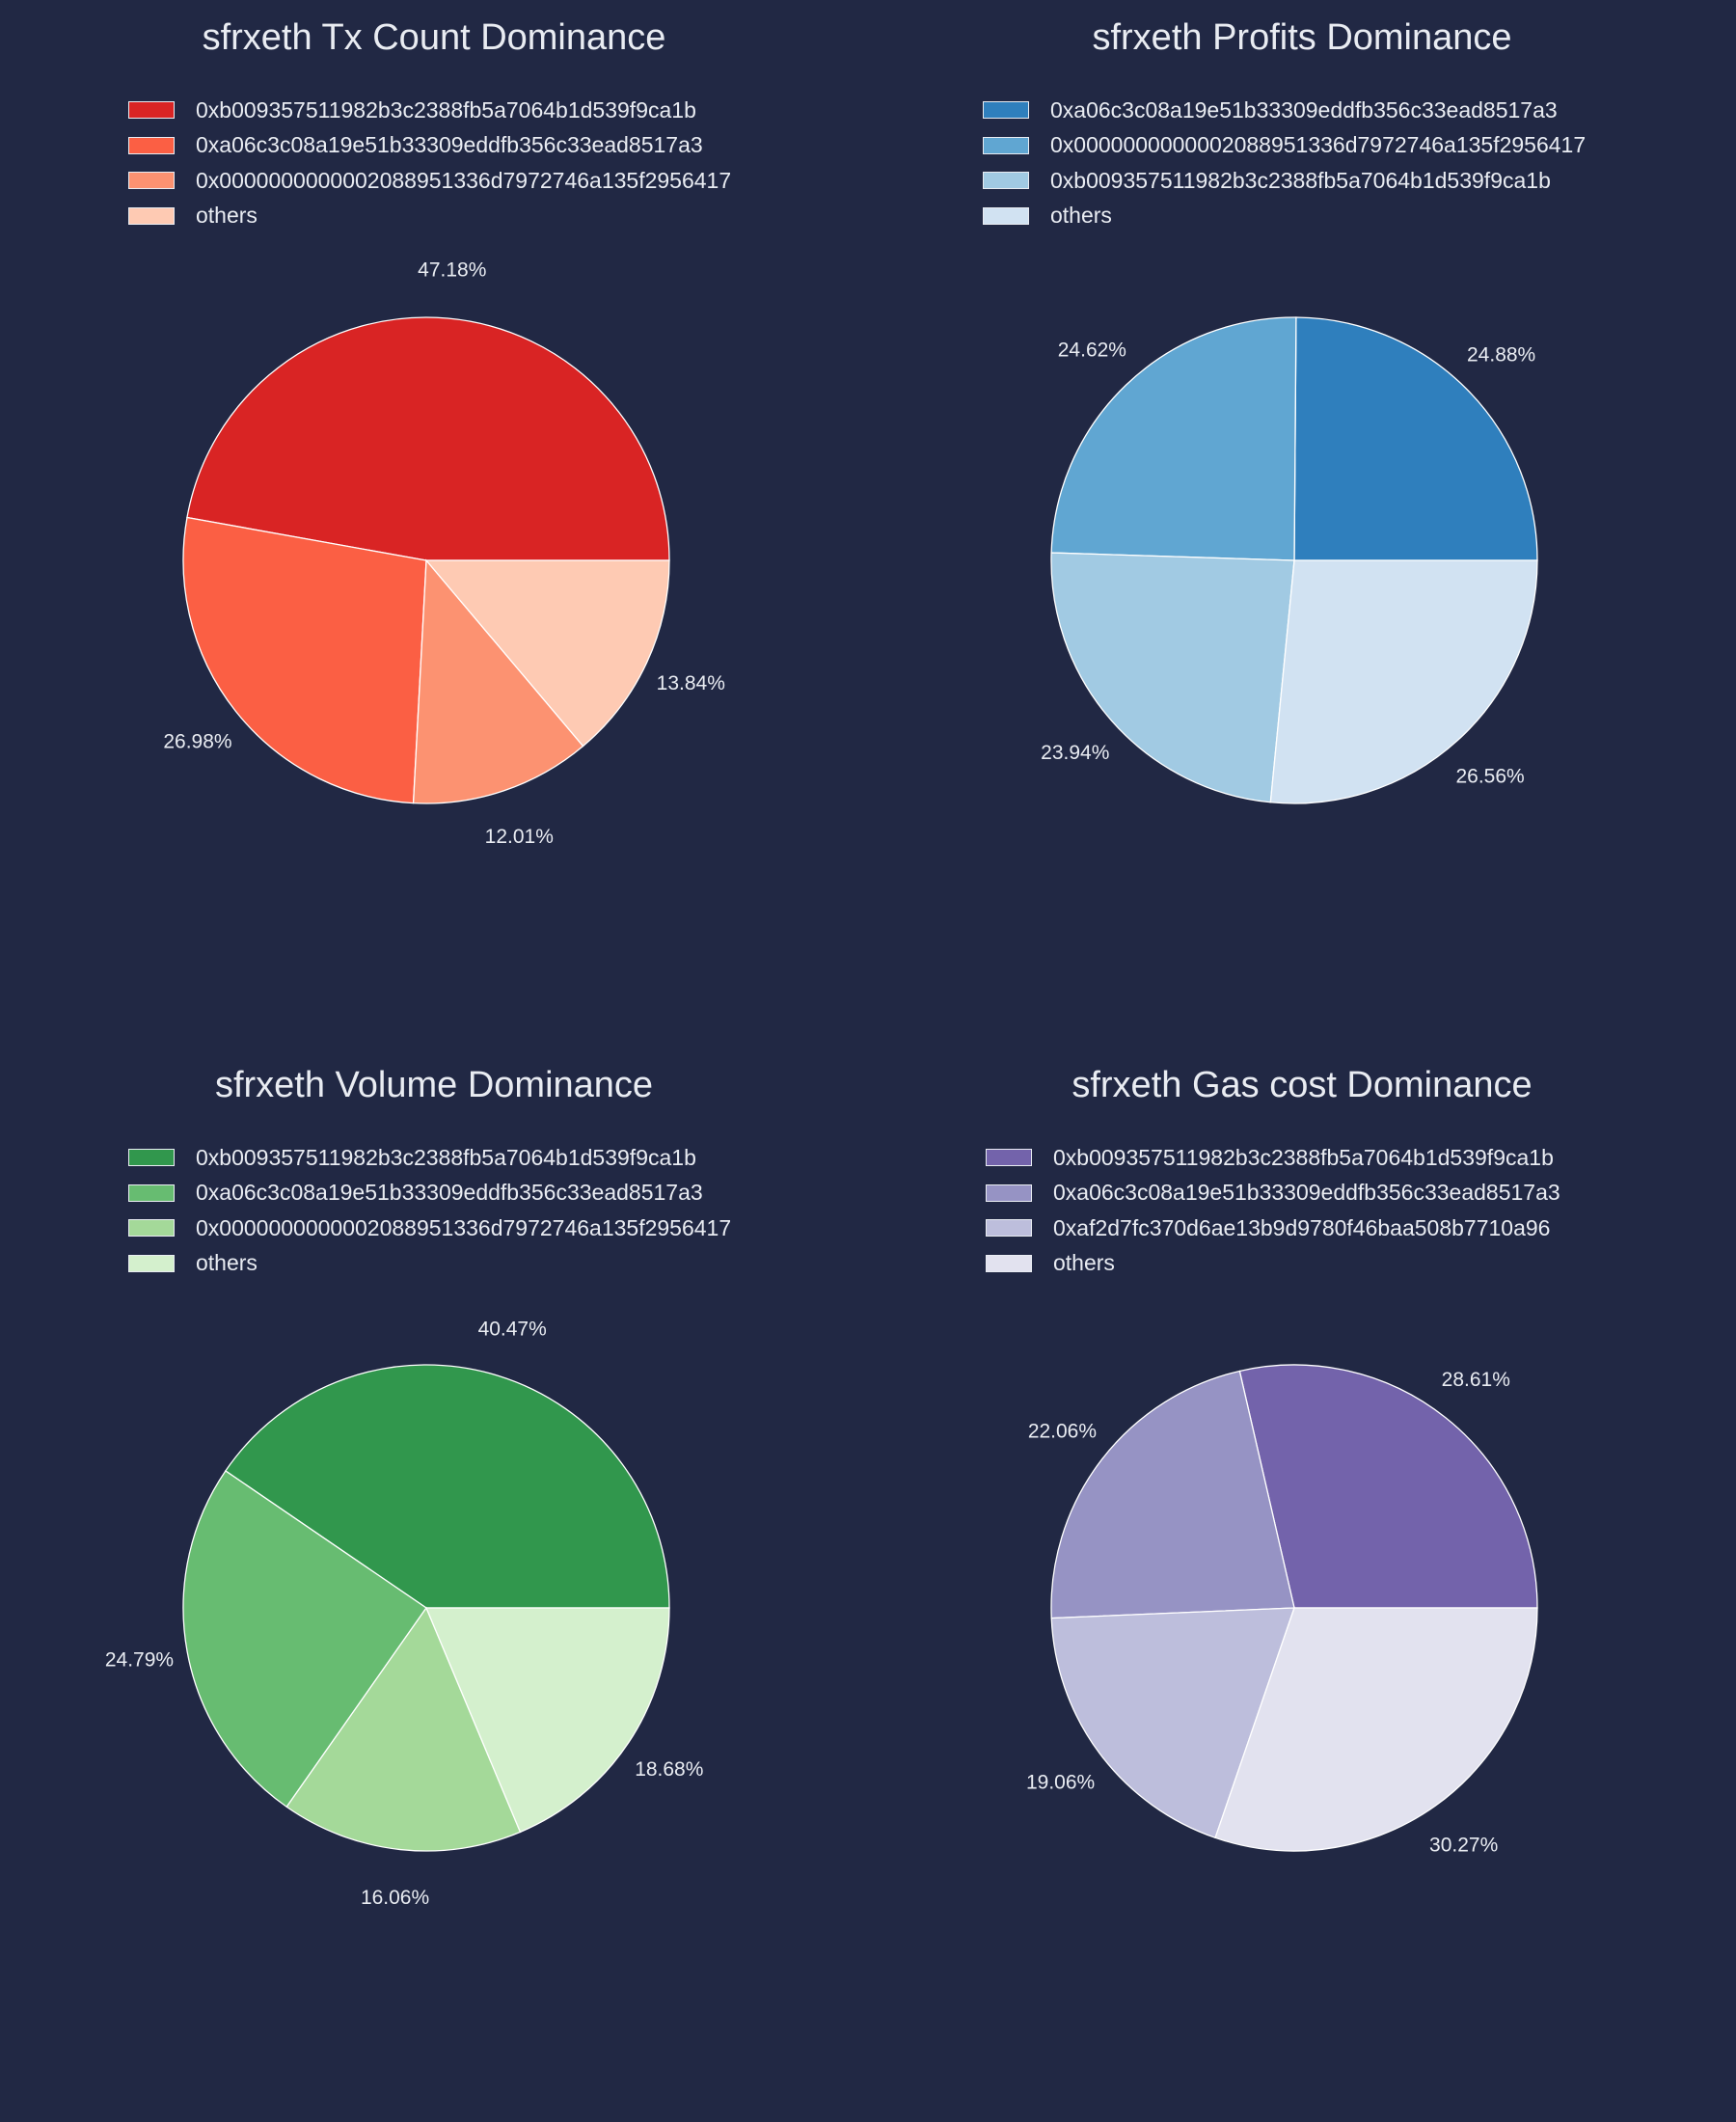  I want to click on slice-percent-label: 30.27%, so click(1464, 1846).